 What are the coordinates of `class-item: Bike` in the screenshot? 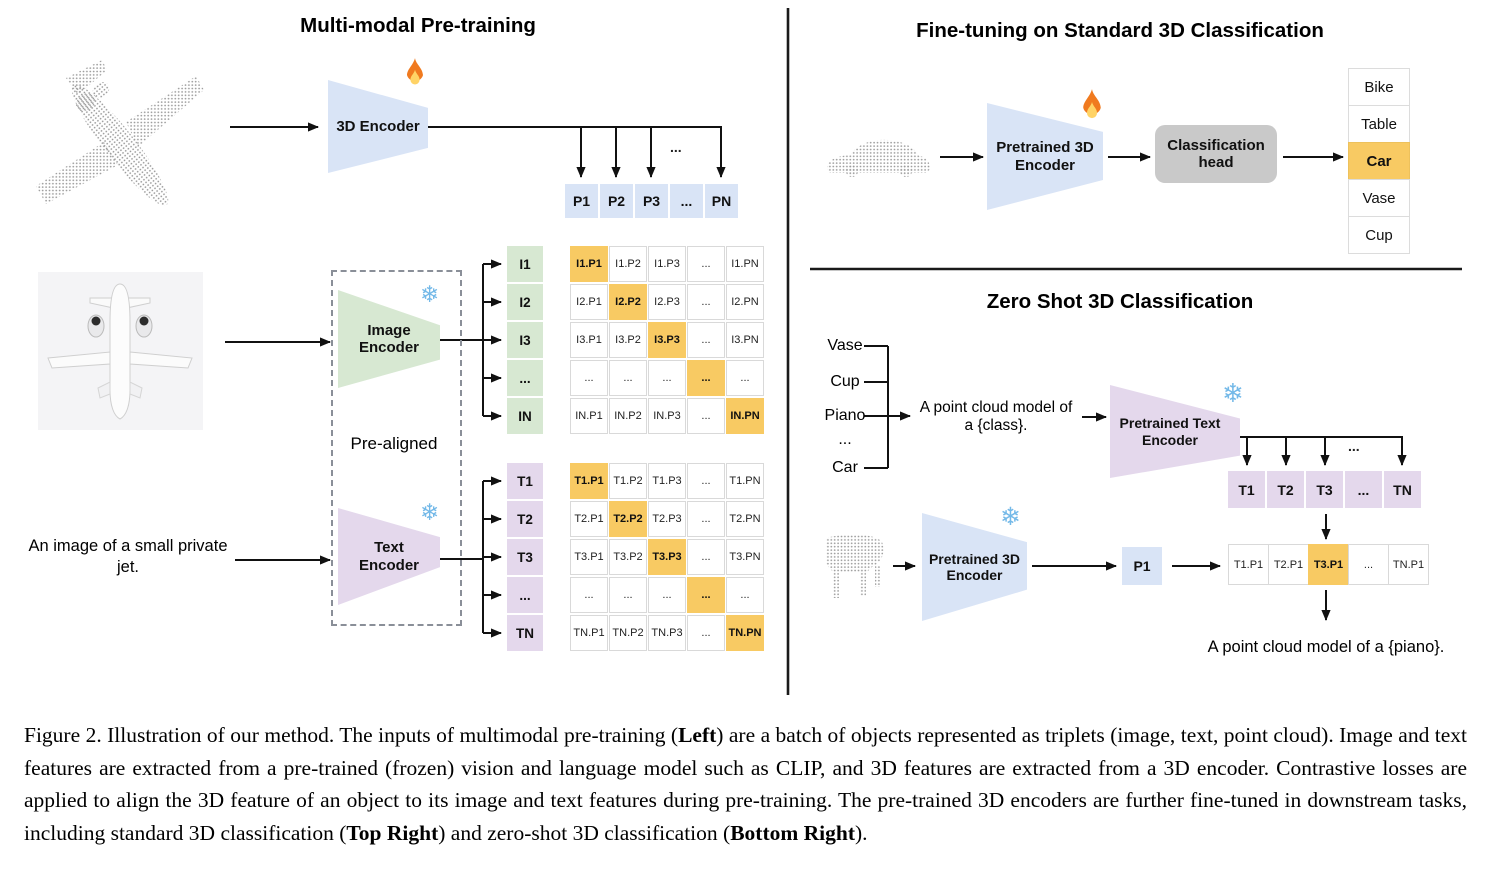 It's located at (1379, 87).